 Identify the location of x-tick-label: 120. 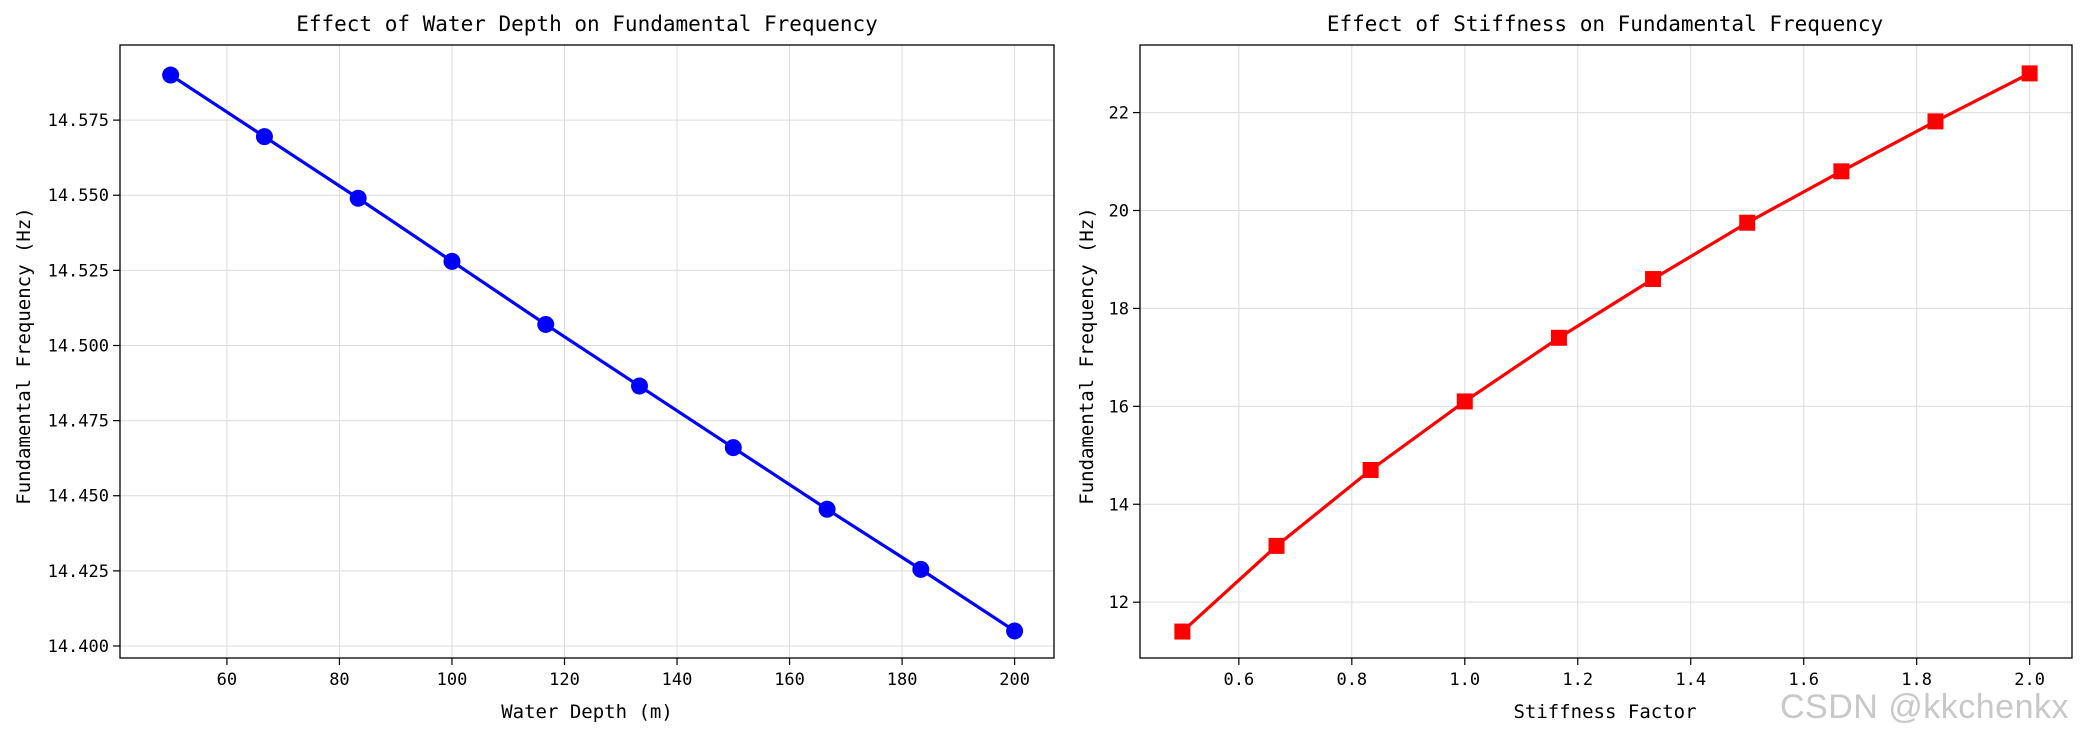
(564, 680).